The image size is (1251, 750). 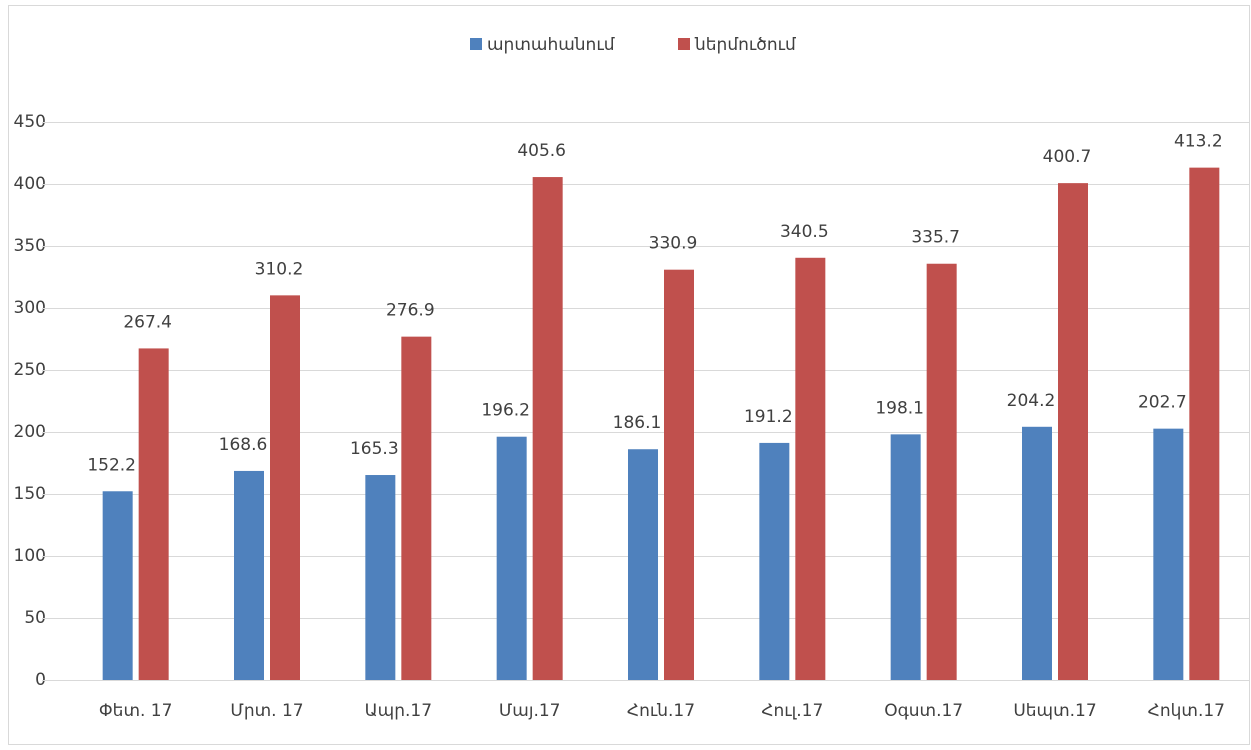 I want to click on data-label: 196.2, so click(x=505, y=411).